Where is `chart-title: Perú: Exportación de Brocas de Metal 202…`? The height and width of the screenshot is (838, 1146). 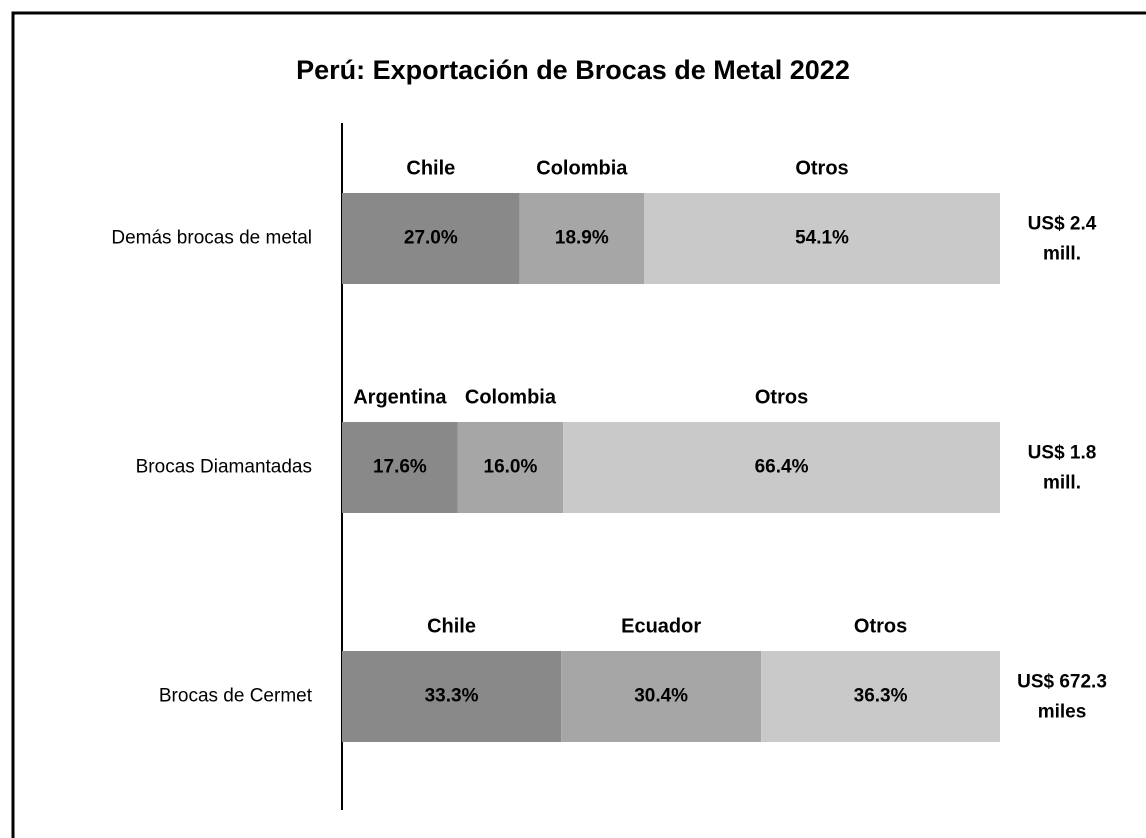 chart-title: Perú: Exportación de Brocas de Metal 202… is located at coordinates (573, 70).